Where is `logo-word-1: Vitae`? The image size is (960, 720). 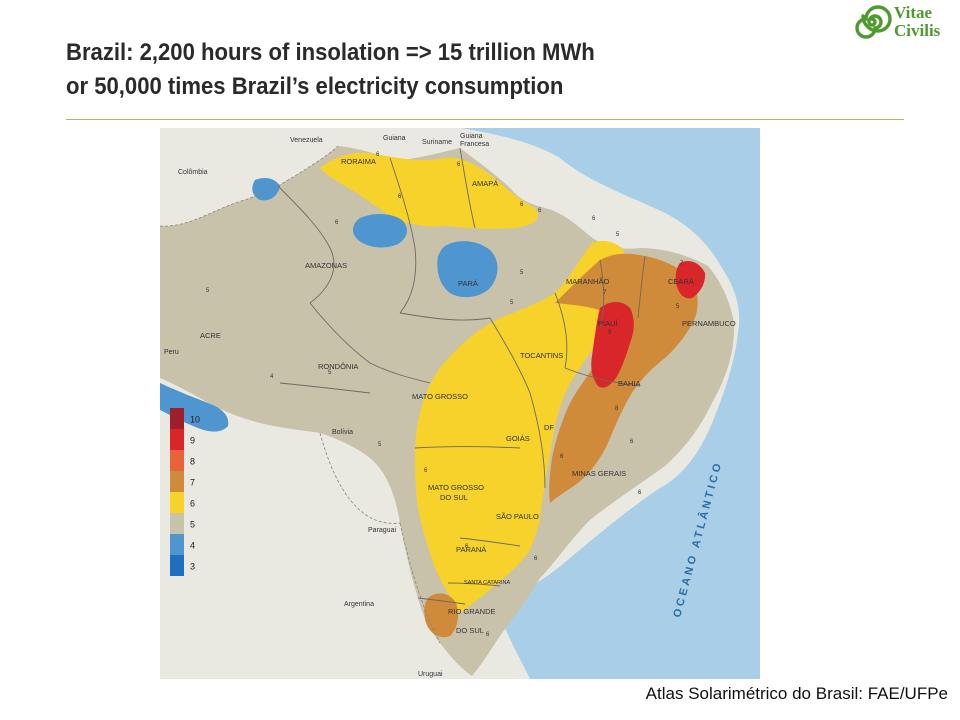
logo-word-1: Vitae is located at coordinates (913, 12).